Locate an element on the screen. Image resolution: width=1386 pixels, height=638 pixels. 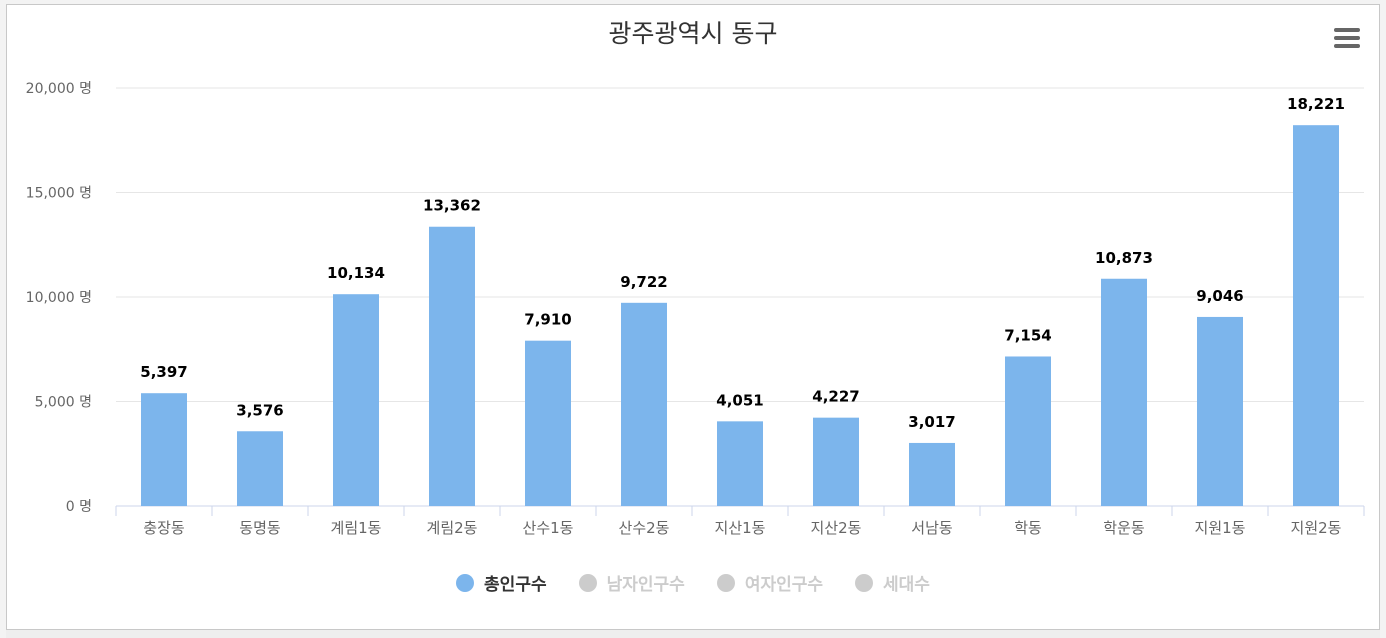
y-tick-label: 20,000 명 is located at coordinates (59, 89).